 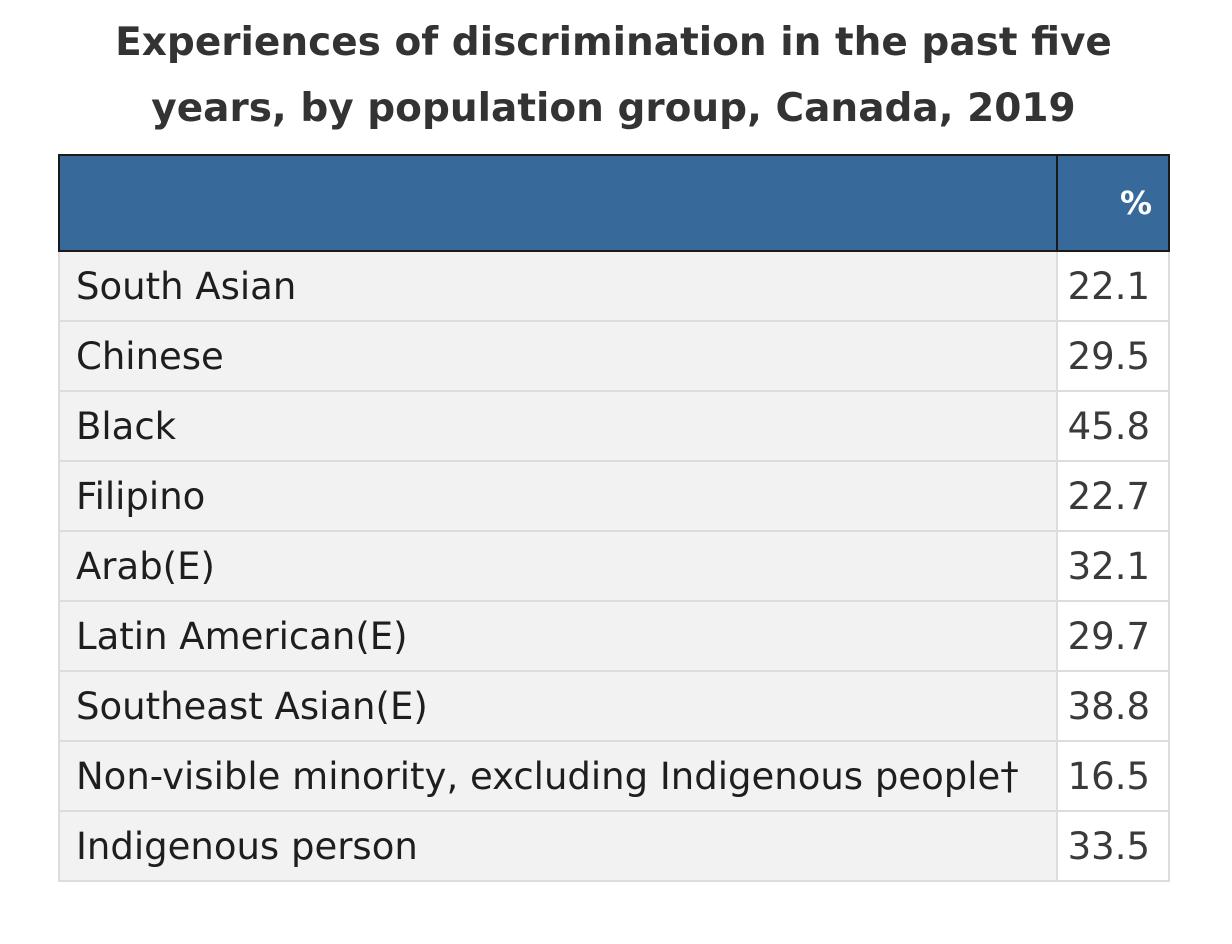 I want to click on row-label: Filipino, so click(x=558, y=496).